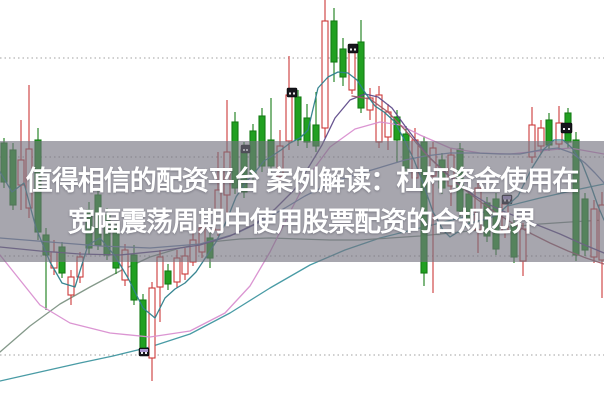  I want to click on caption-line-1: 值得相信的配资平台 案例解读：杠杆资金使用在, so click(302, 181).